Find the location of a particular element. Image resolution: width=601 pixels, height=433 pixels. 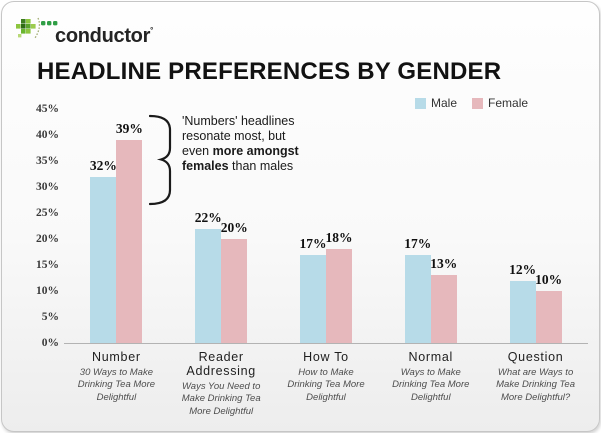

bar-female: 18% is located at coordinates (339, 286).